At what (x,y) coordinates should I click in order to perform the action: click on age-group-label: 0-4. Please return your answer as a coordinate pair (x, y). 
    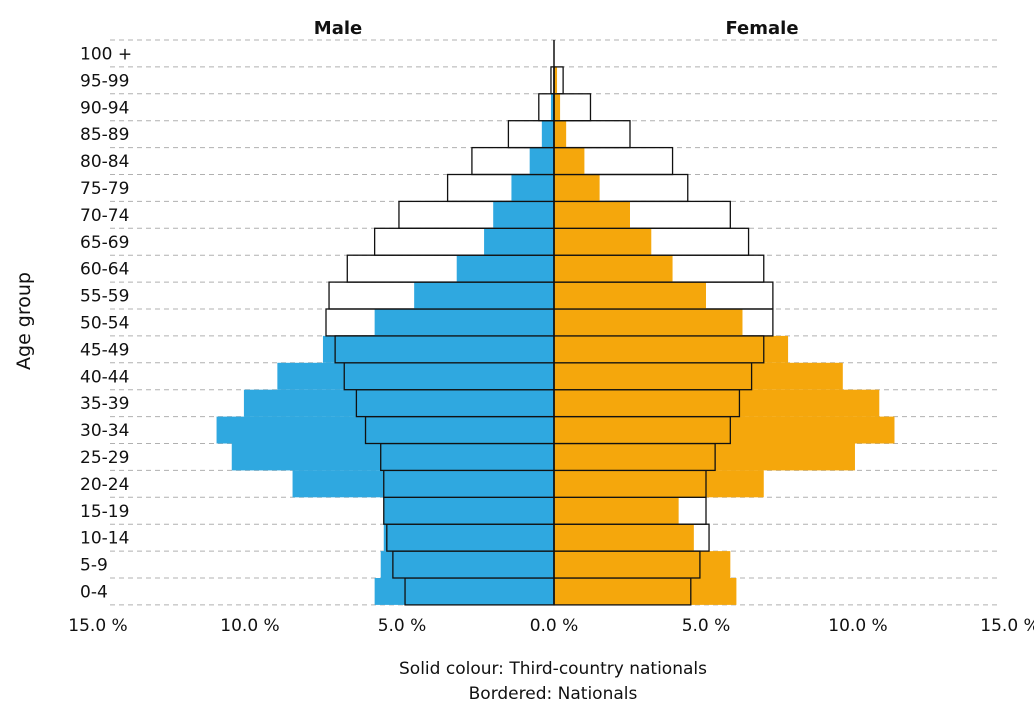
    Looking at the image, I should click on (94, 592).